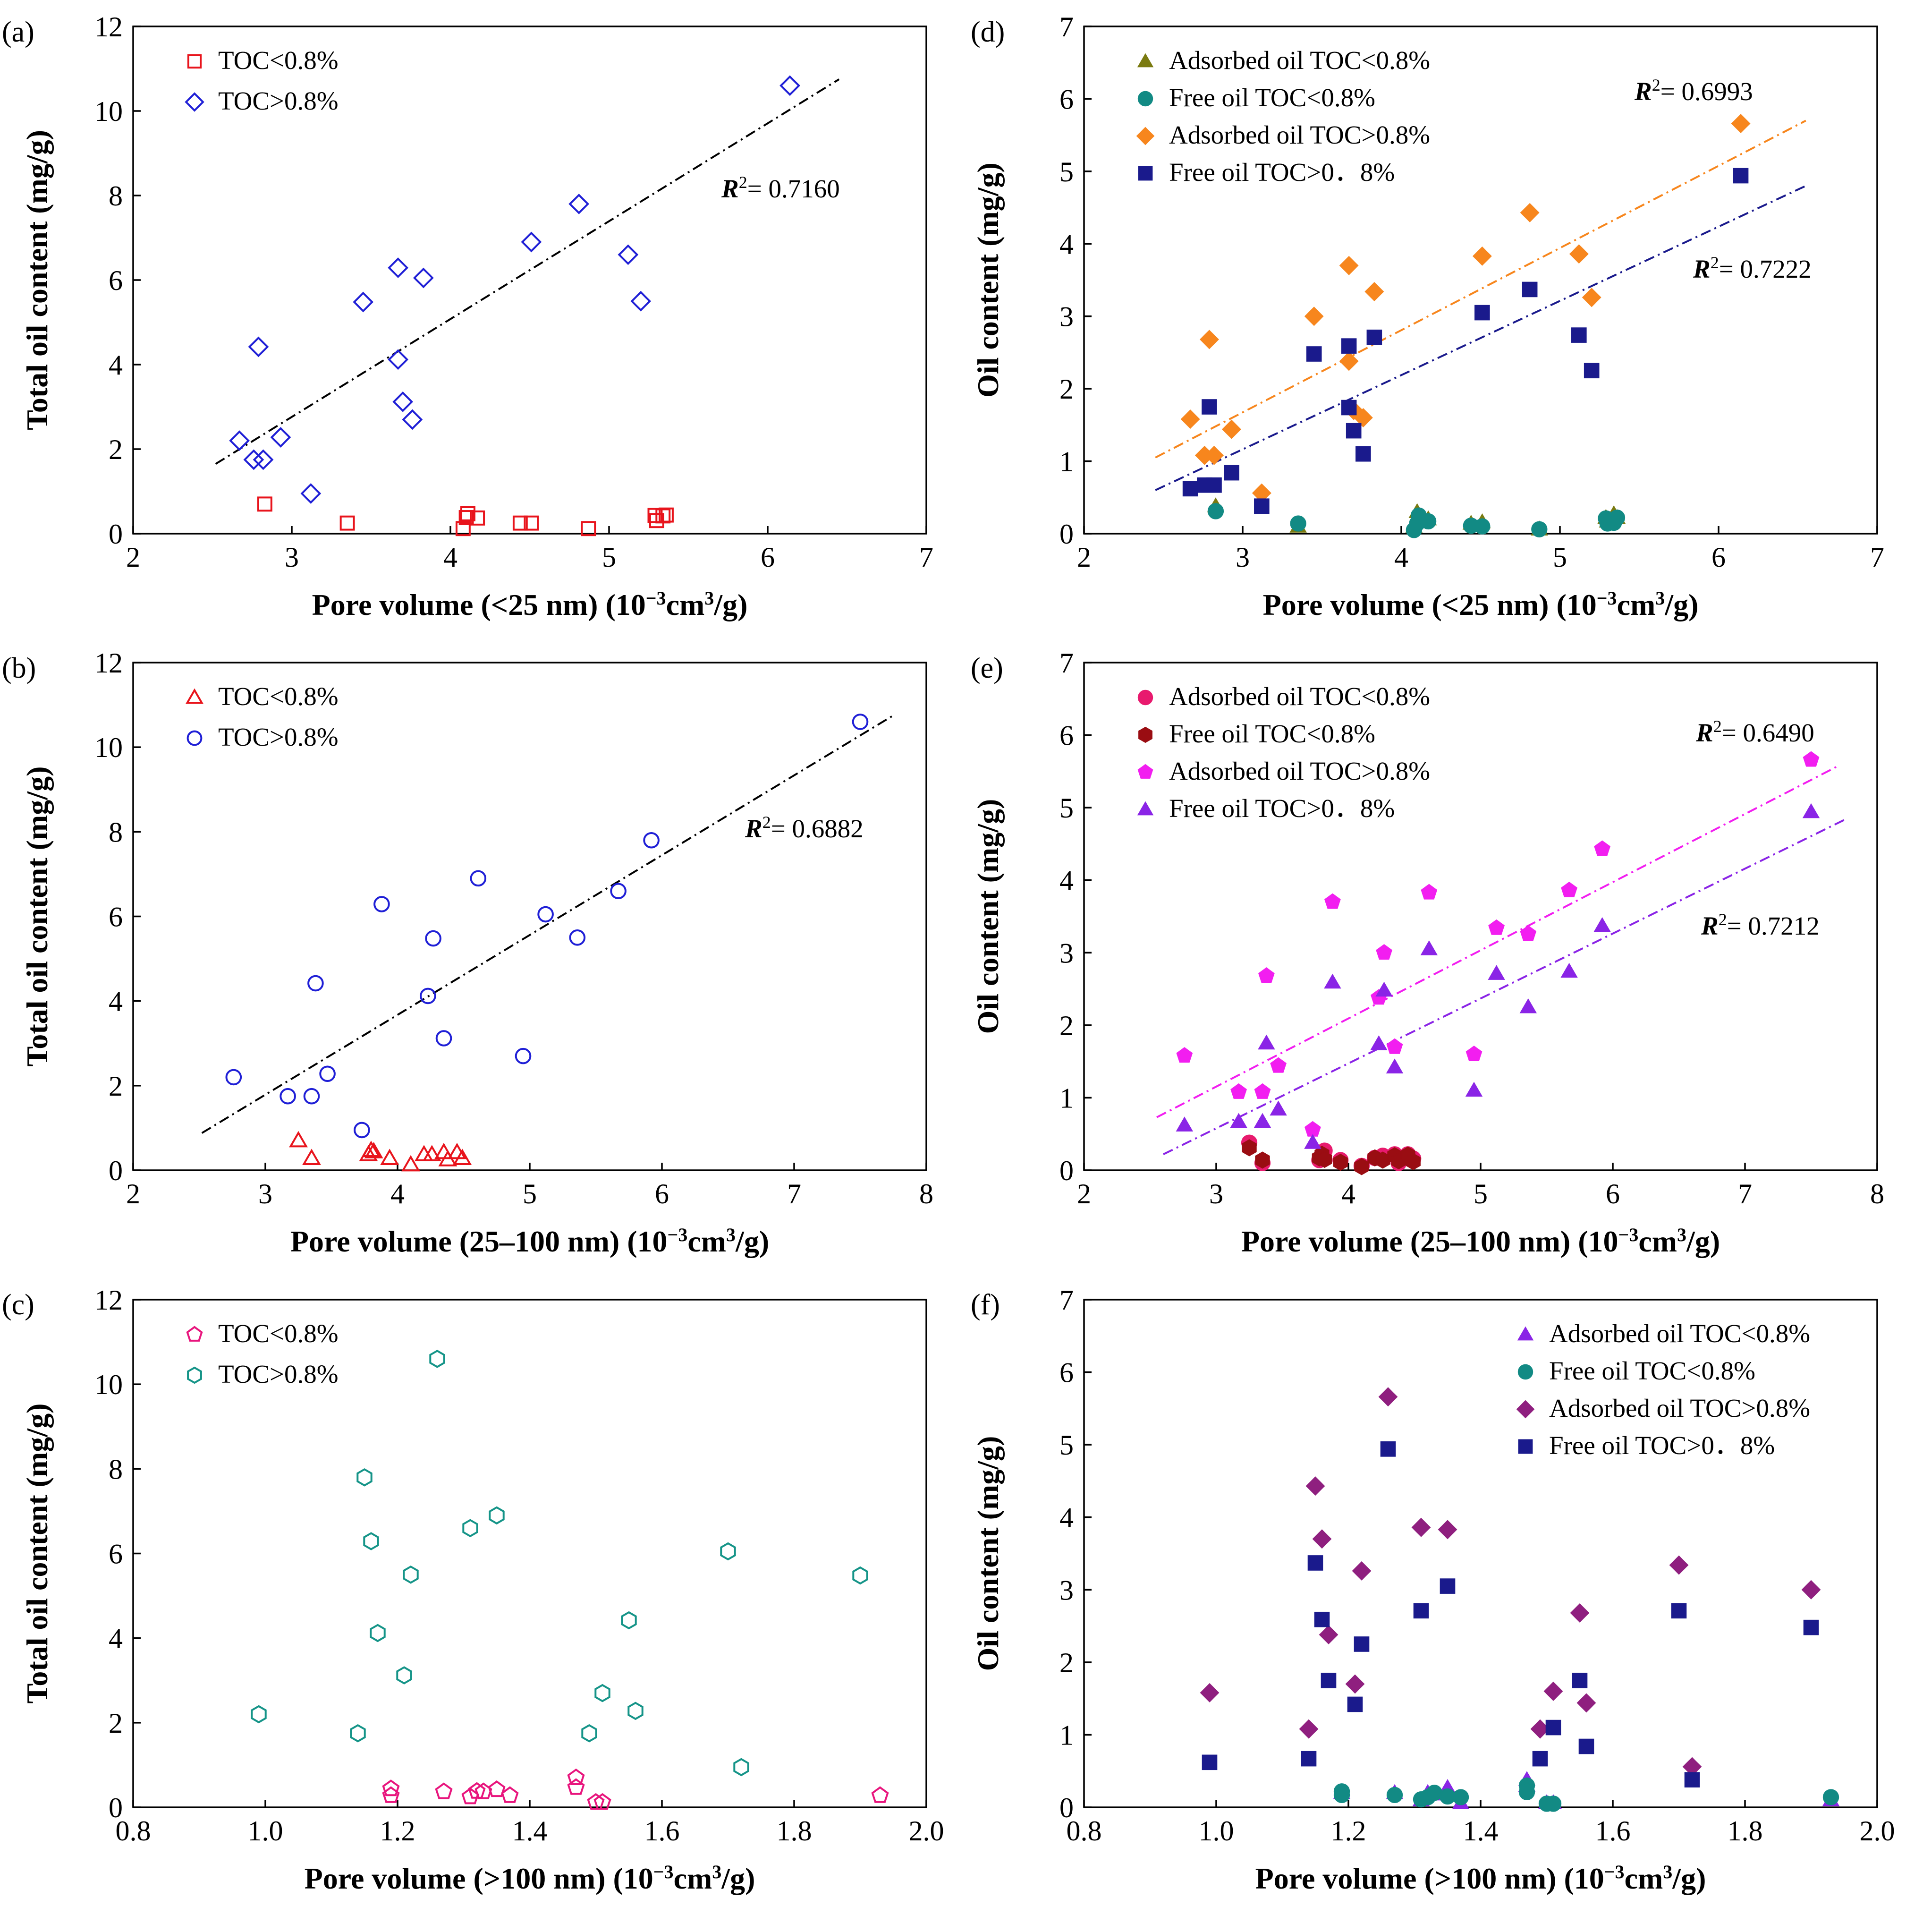  Describe the element at coordinates (1679, 1333) in the screenshot. I see `legend-label: Adsorbed oil TOC<0.8%` at that location.